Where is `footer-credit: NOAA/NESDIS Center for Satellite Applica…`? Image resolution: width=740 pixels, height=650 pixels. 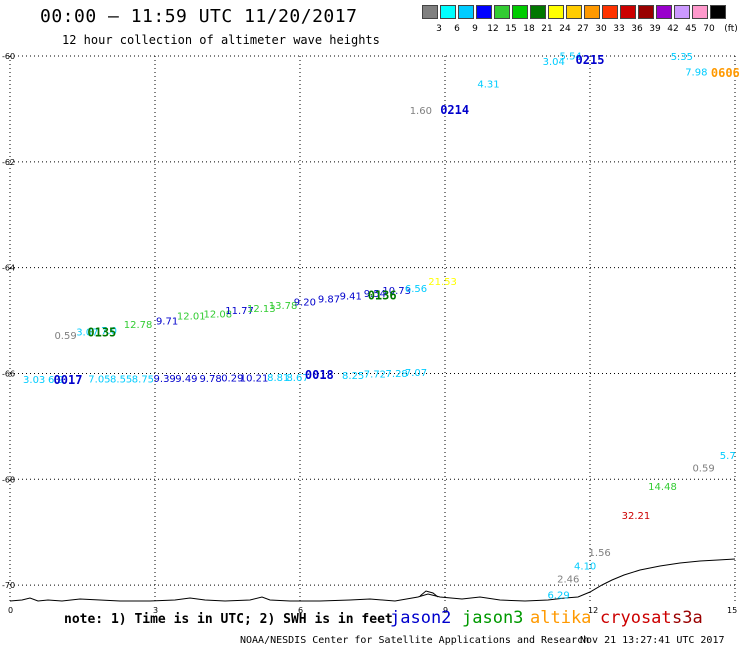 footer-credit: NOAA/NESDIS Center for Satellite Applica… is located at coordinates (415, 640).